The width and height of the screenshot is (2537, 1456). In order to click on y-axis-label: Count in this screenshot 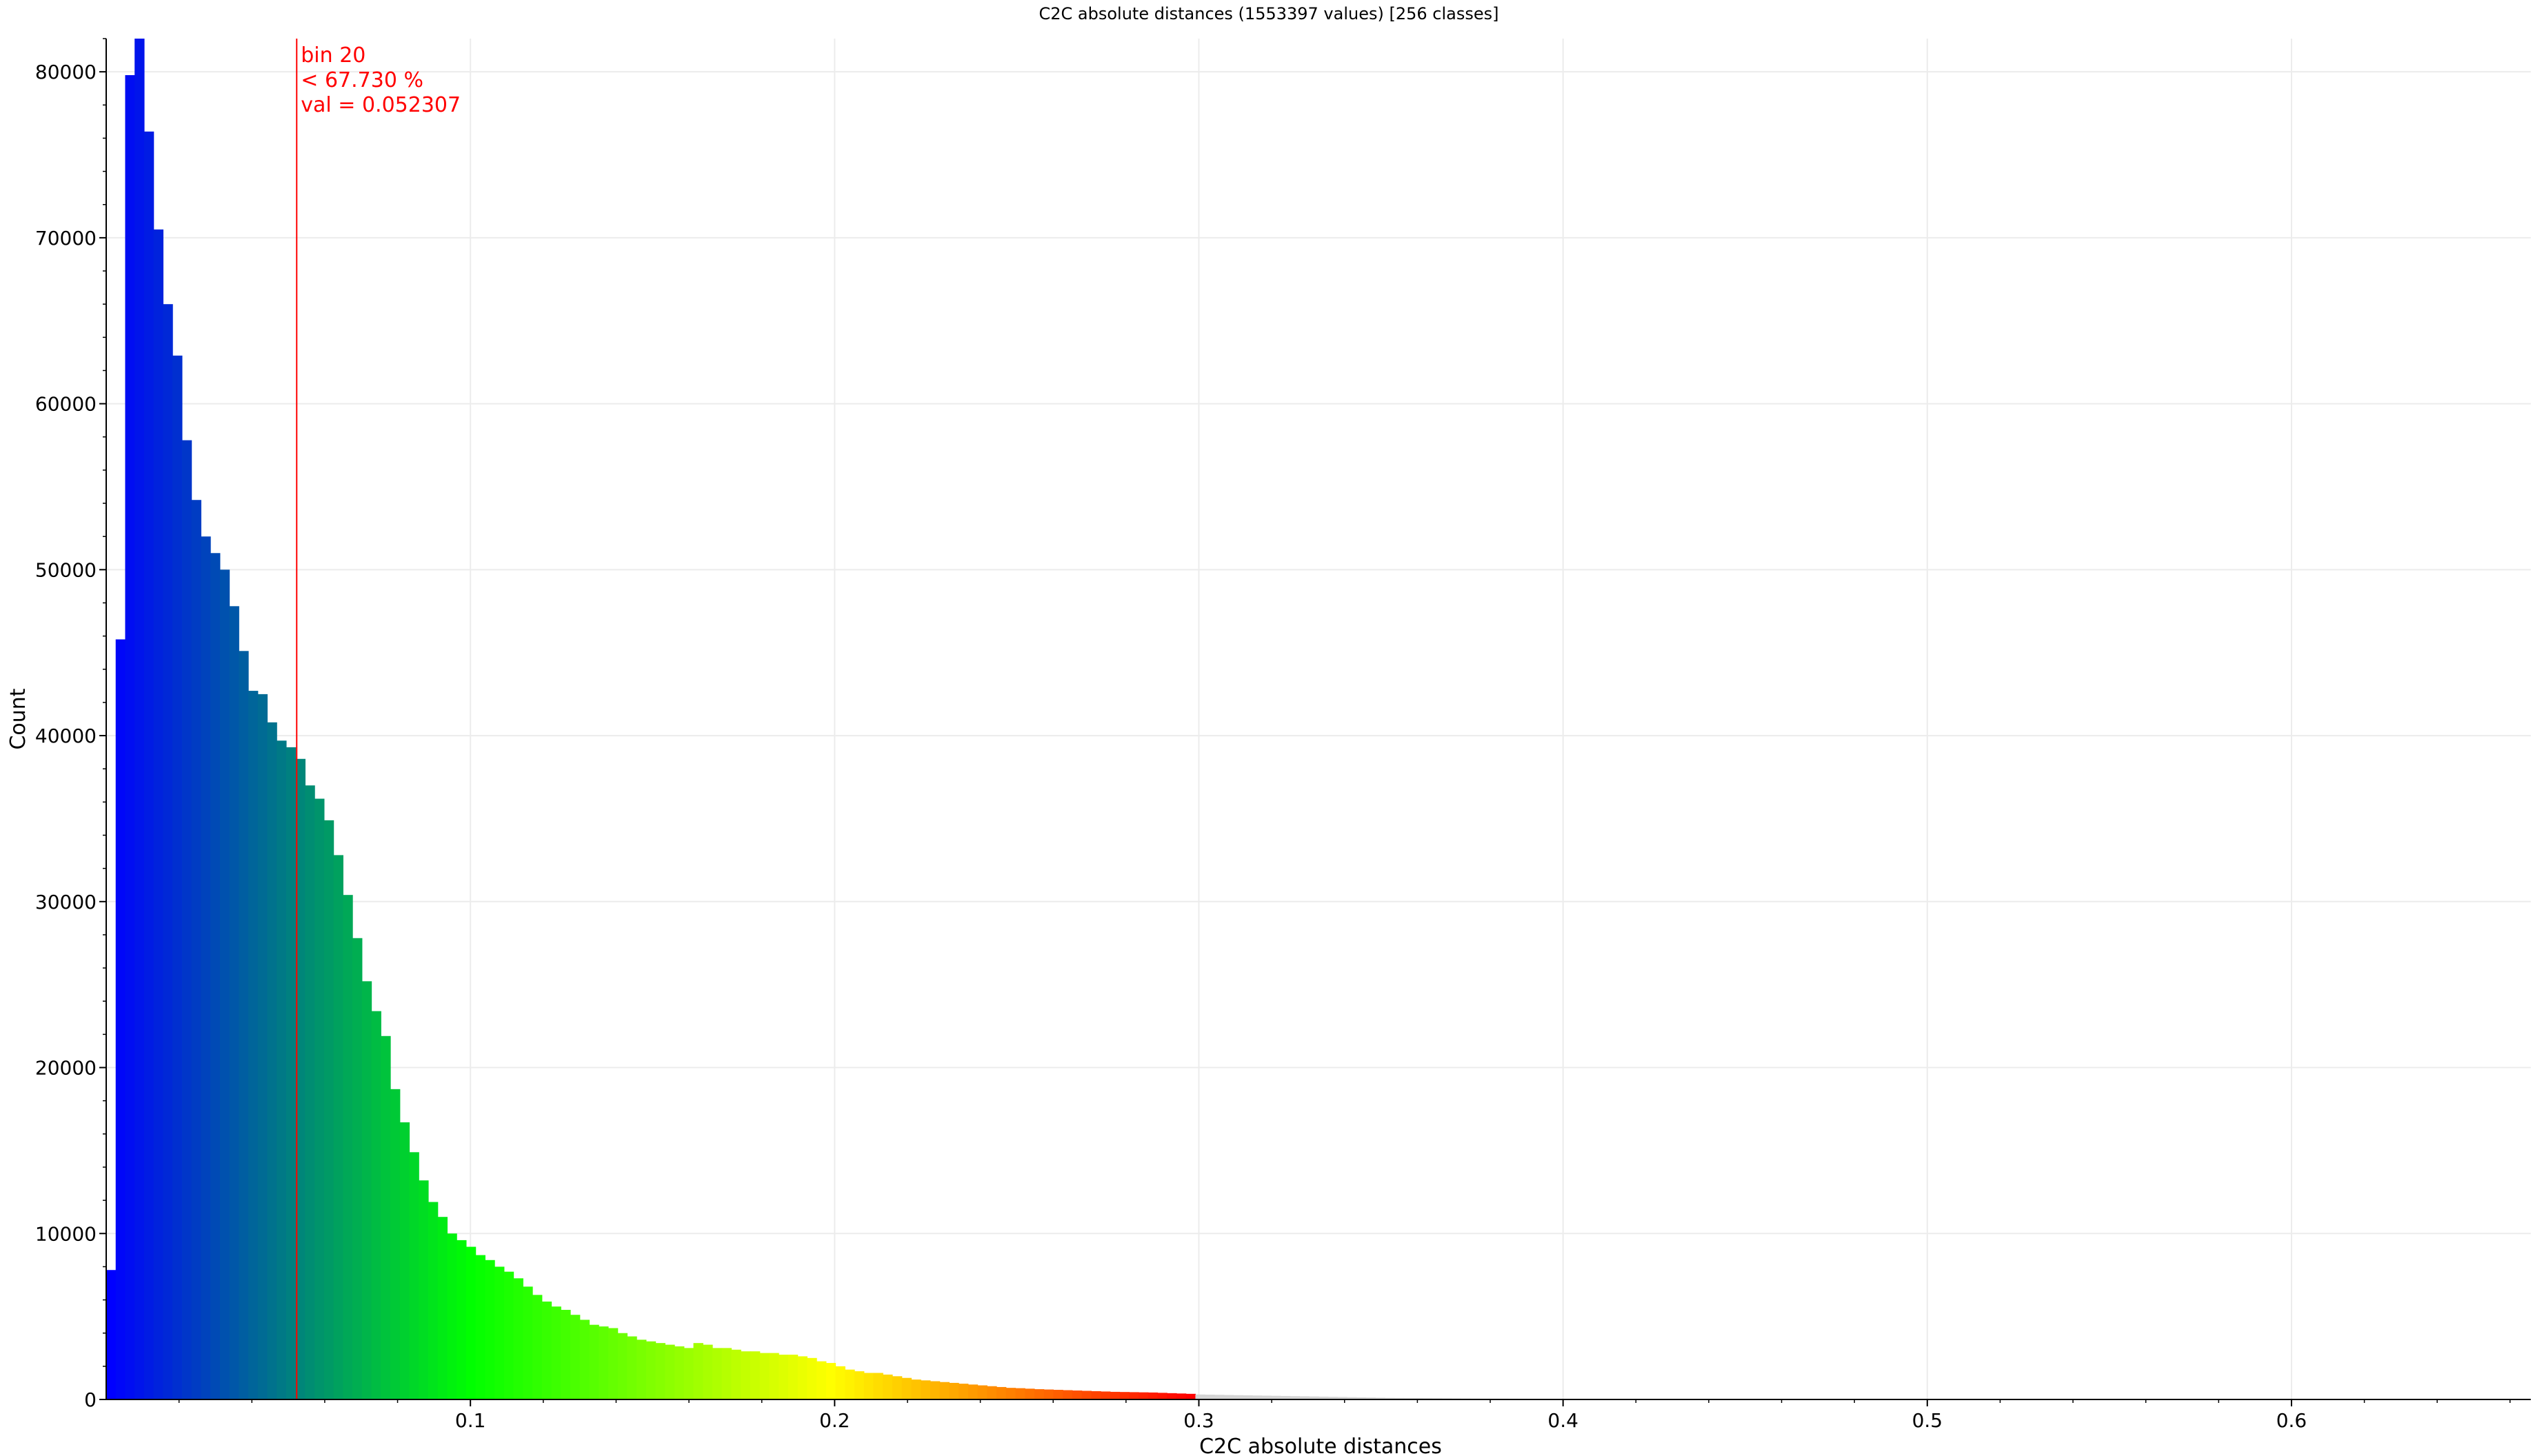, I will do `click(18, 718)`.